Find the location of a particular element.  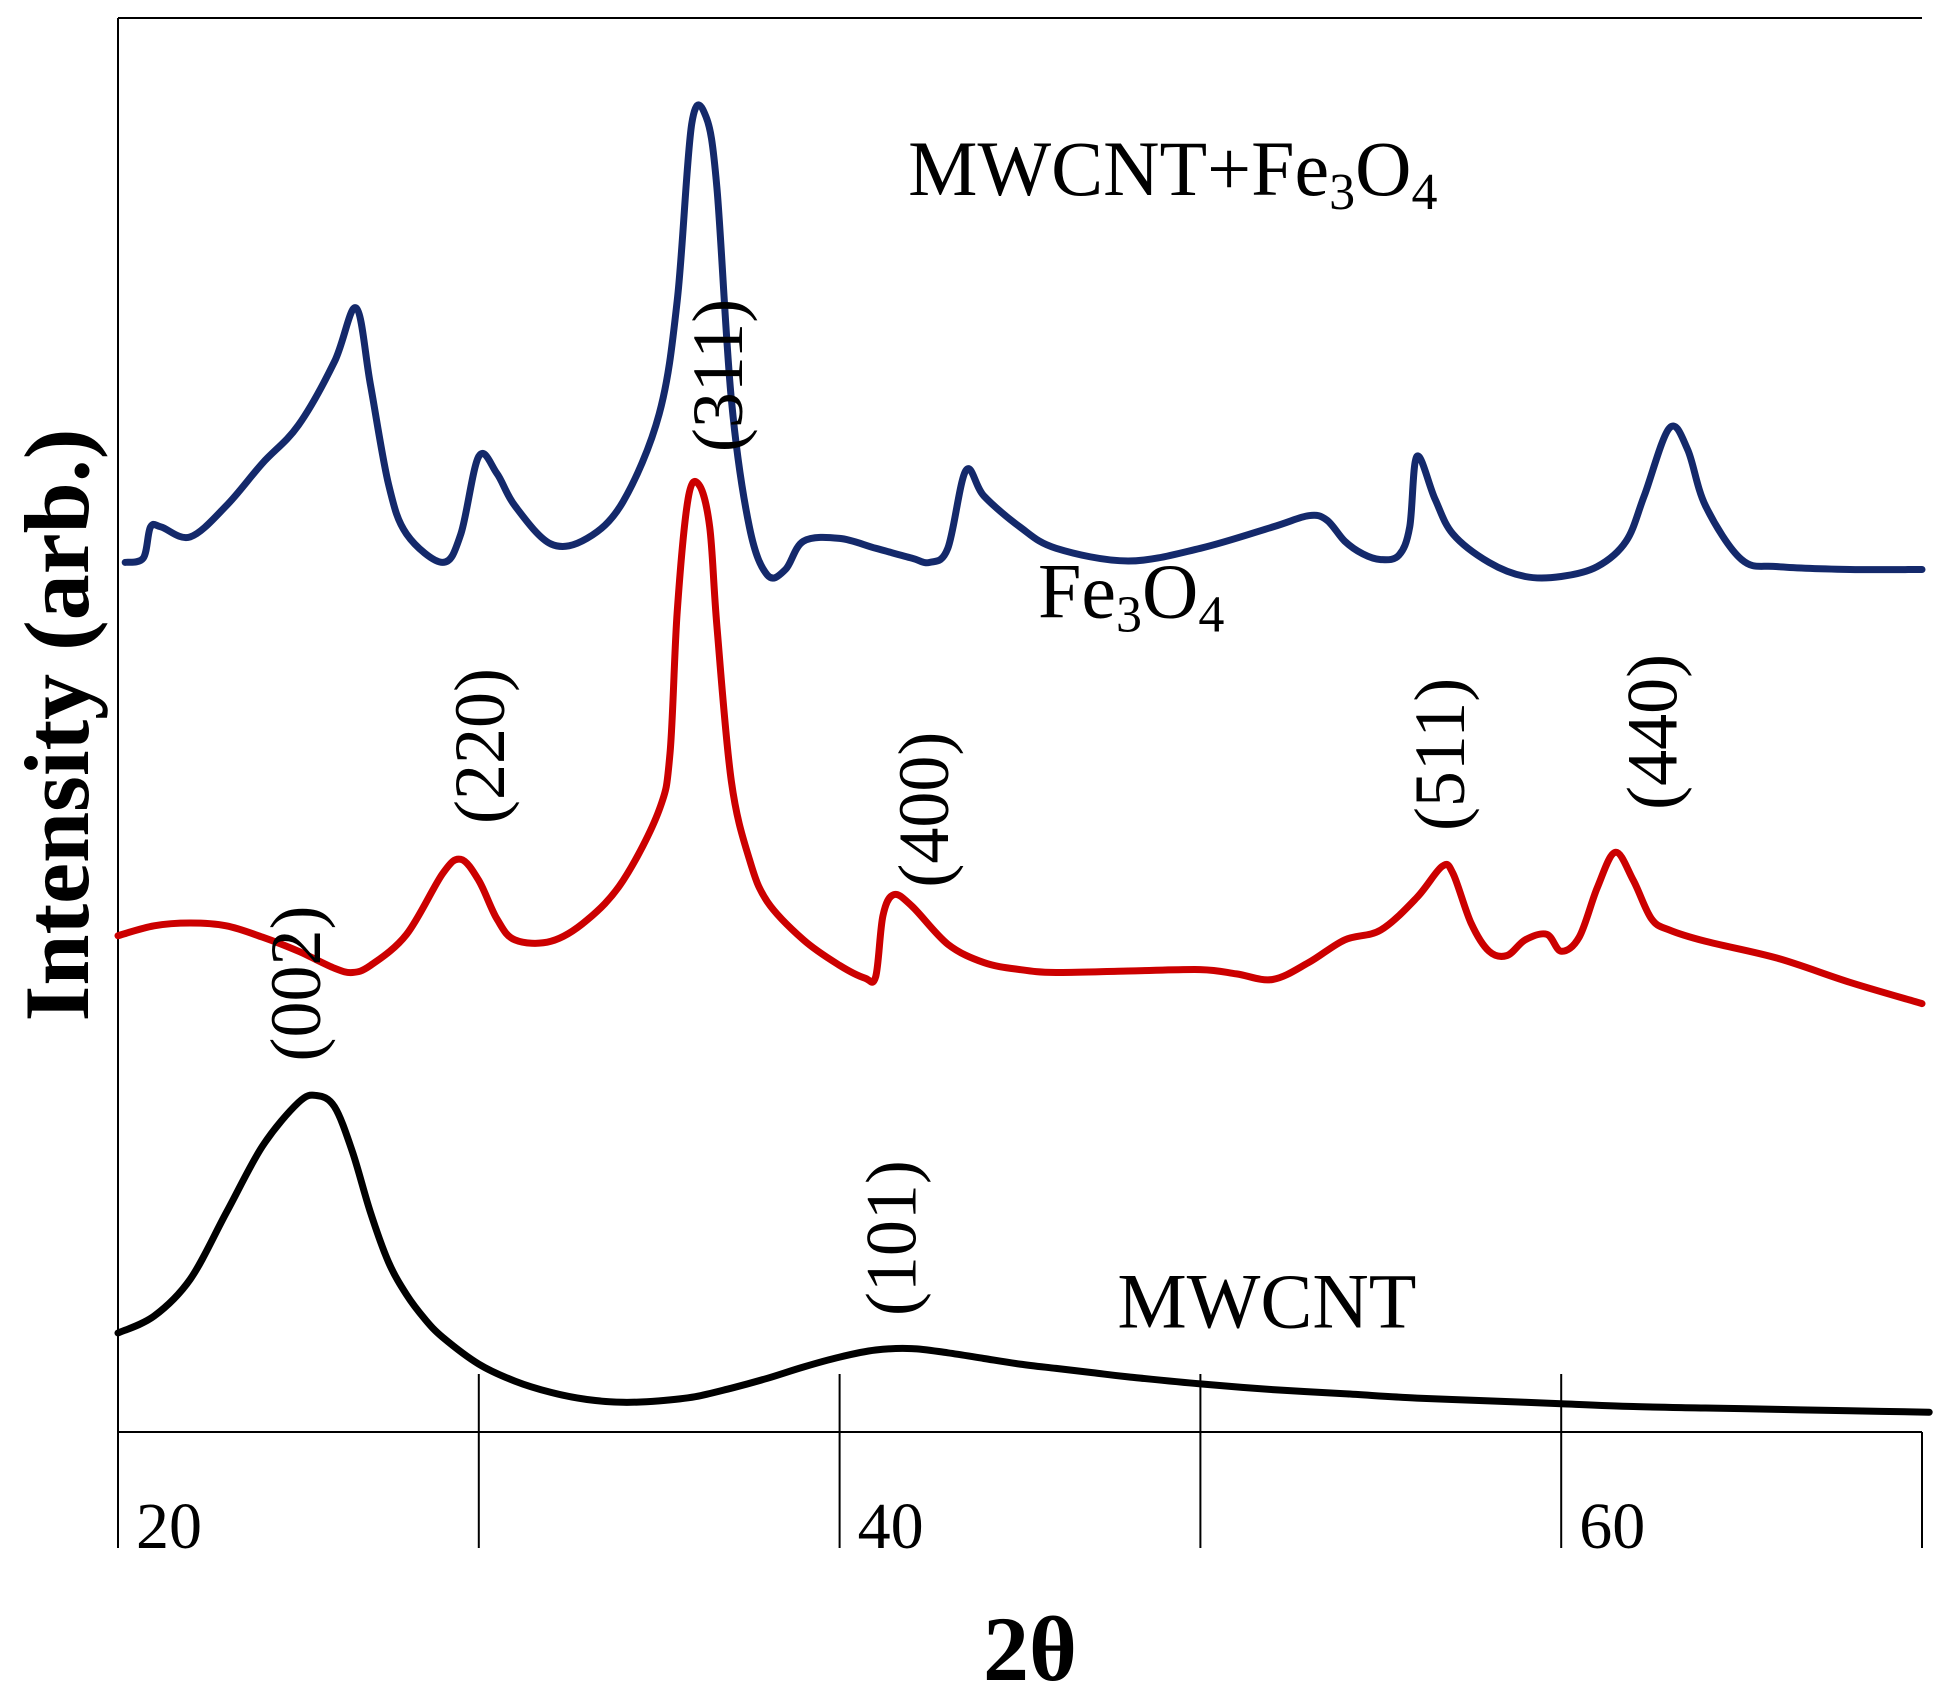

x-tick-label-40: 40 is located at coordinates (891, 1526).